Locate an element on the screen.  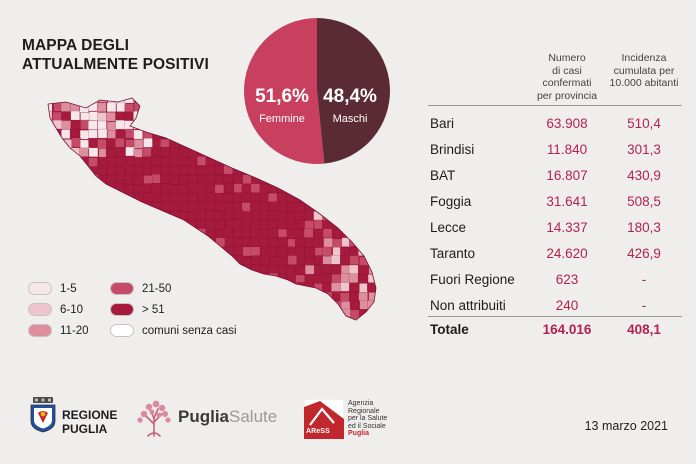
total-name: Totale is located at coordinates (449, 329).